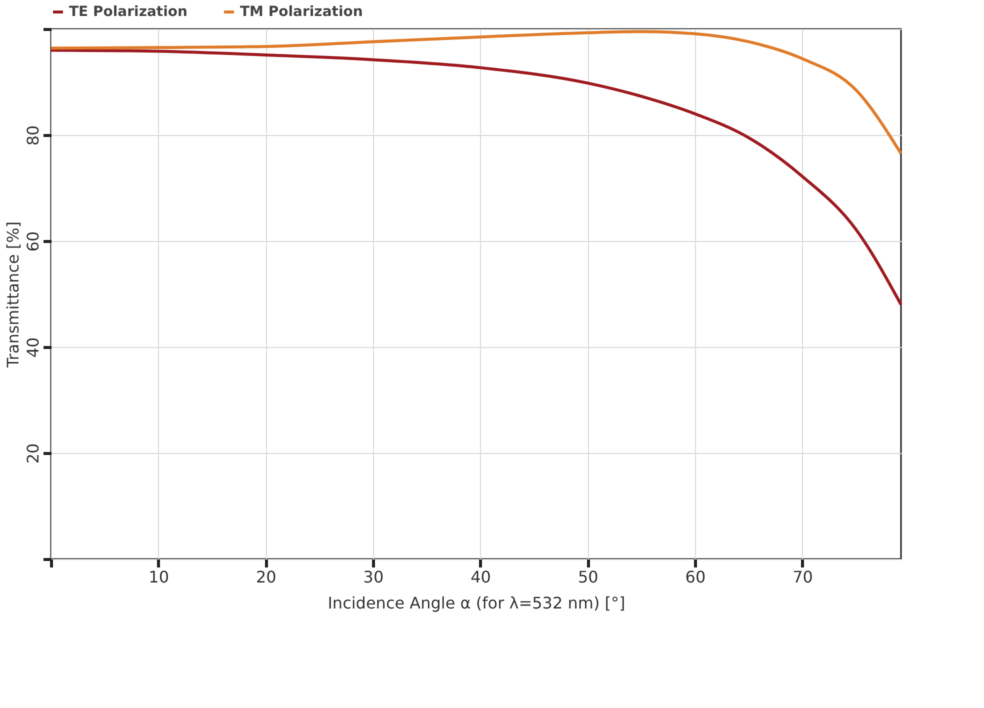 The width and height of the screenshot is (984, 708). Describe the element at coordinates (33, 347) in the screenshot. I see `y-tick-label: 40` at that location.